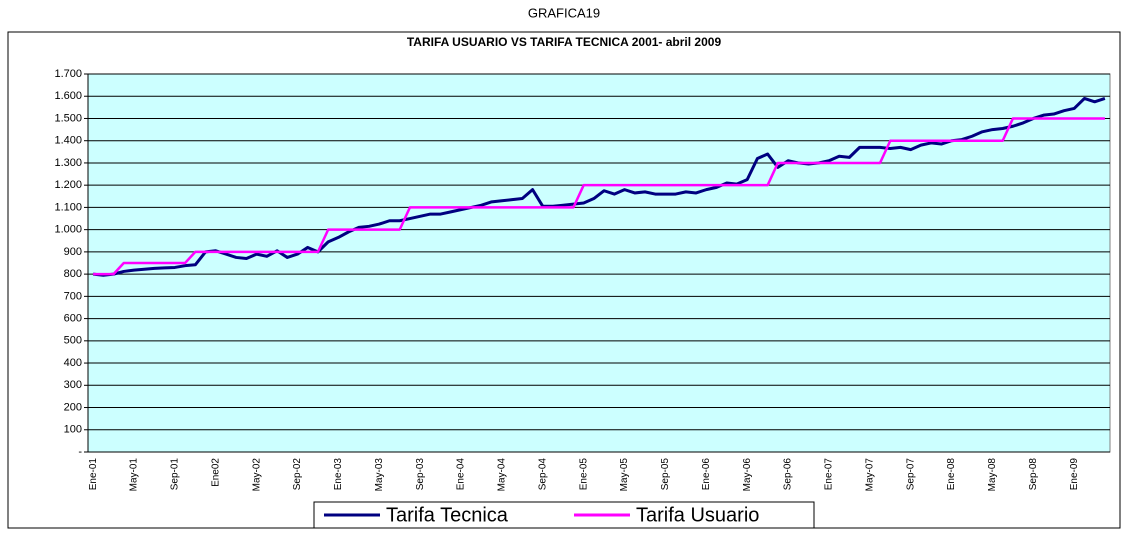 This screenshot has width=1128, height=536. What do you see at coordinates (706, 474) in the screenshot?
I see `x-tick-label: Ene-06` at bounding box center [706, 474].